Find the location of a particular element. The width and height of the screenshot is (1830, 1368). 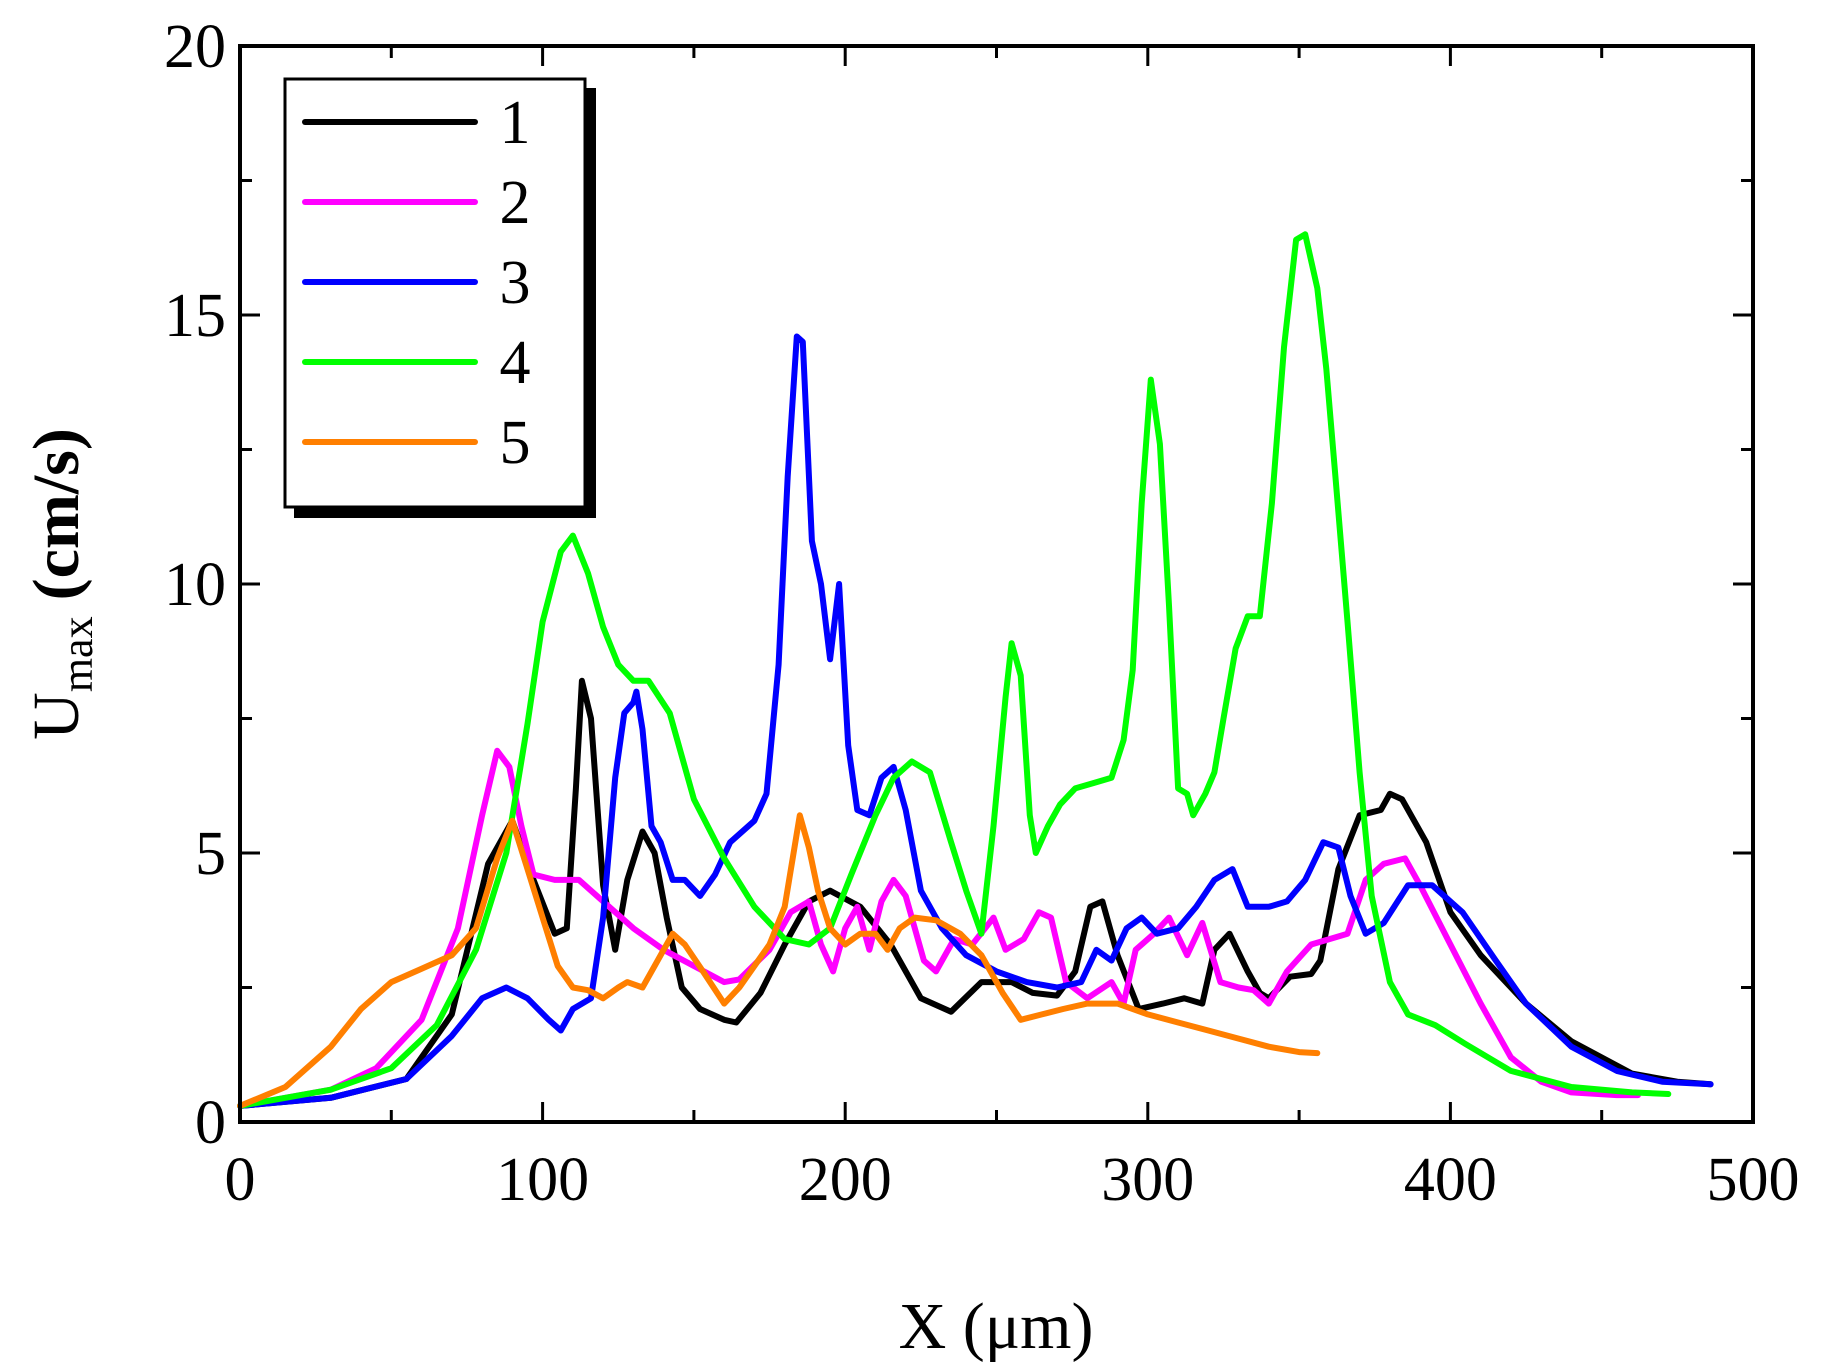

y-tick-label: 15 is located at coordinates (195, 316).